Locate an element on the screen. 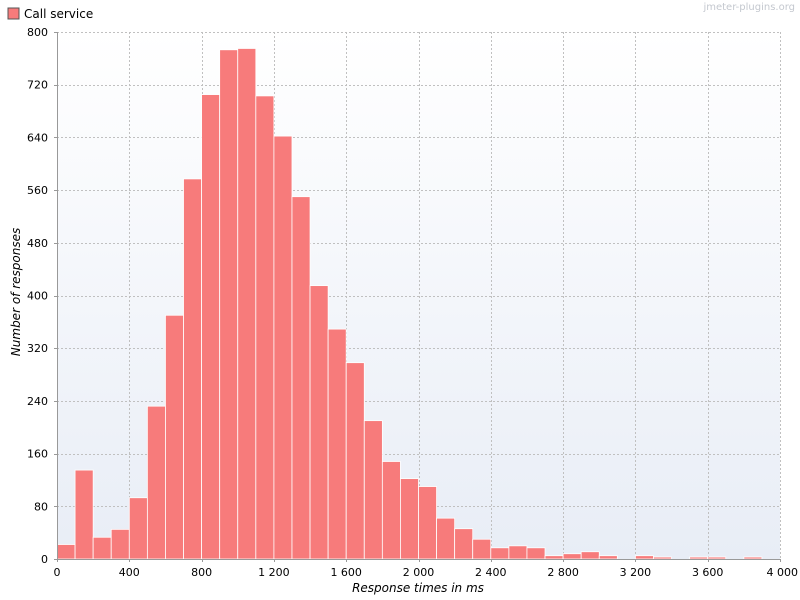 This screenshot has height=600, width=800. x-tick-label: 1 200 is located at coordinates (274, 572).